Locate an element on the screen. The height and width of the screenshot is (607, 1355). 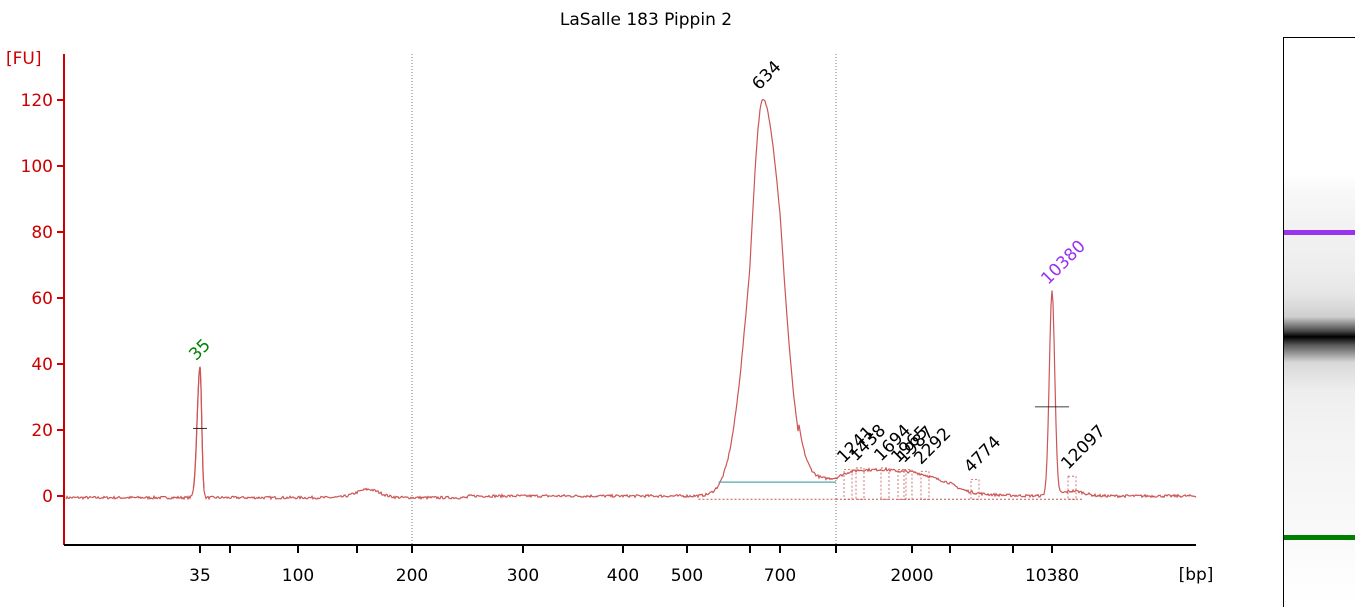
chart-title: LaSalle 183 Pippin 2 is located at coordinates (646, 20).